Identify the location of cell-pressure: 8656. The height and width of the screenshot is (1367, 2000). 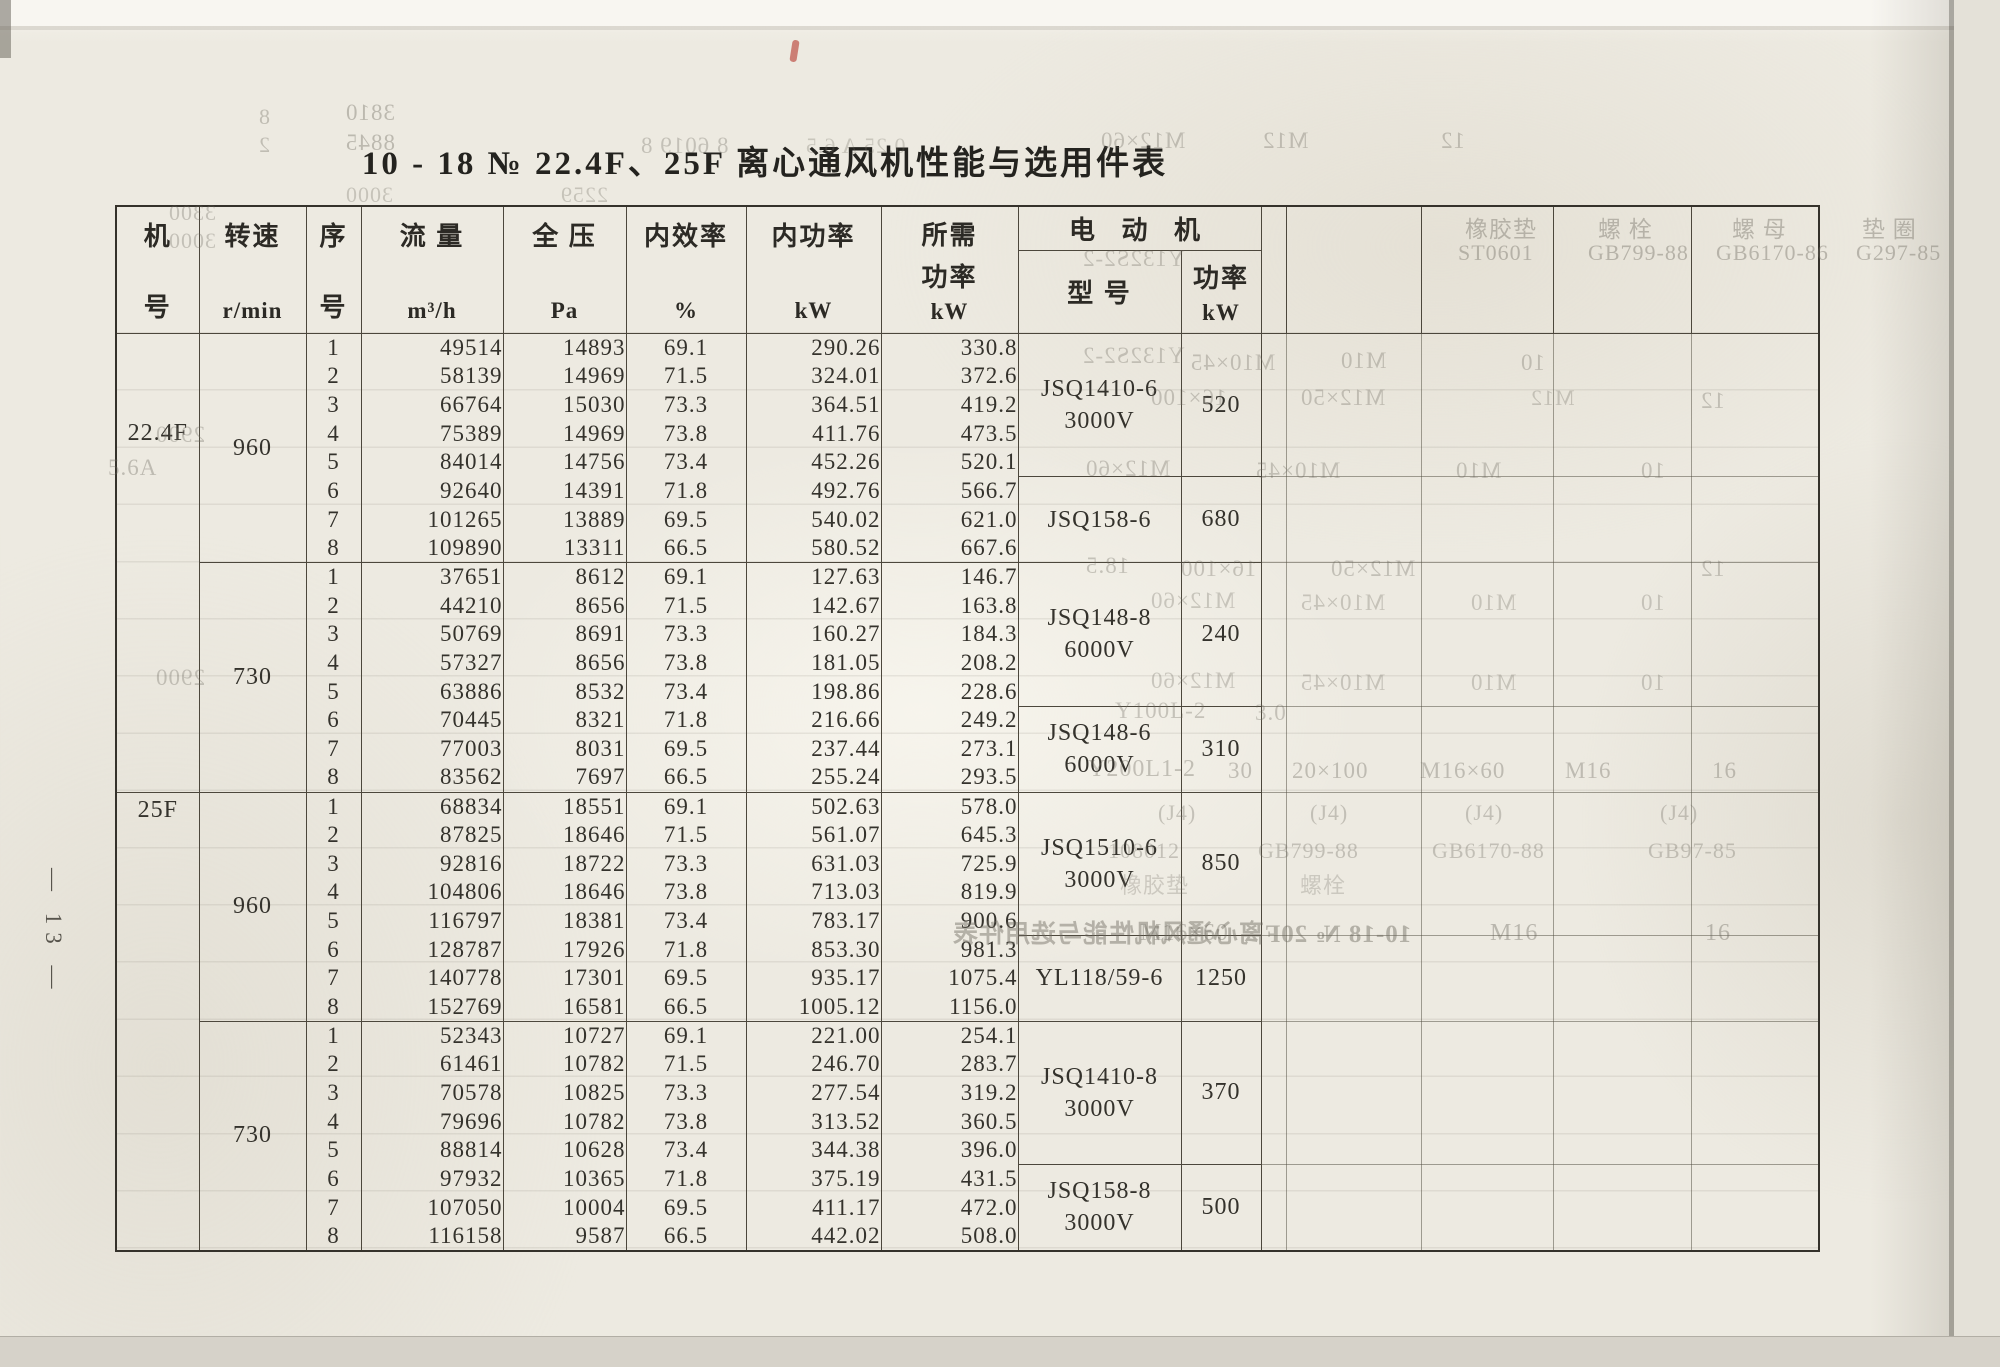
(564, 663).